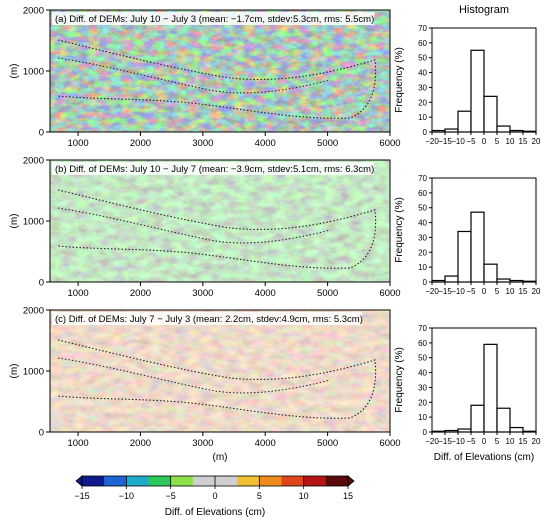 The width and height of the screenshot is (550, 530). What do you see at coordinates (220, 457) in the screenshot?
I see `map-c-xlabel: (m)` at bounding box center [220, 457].